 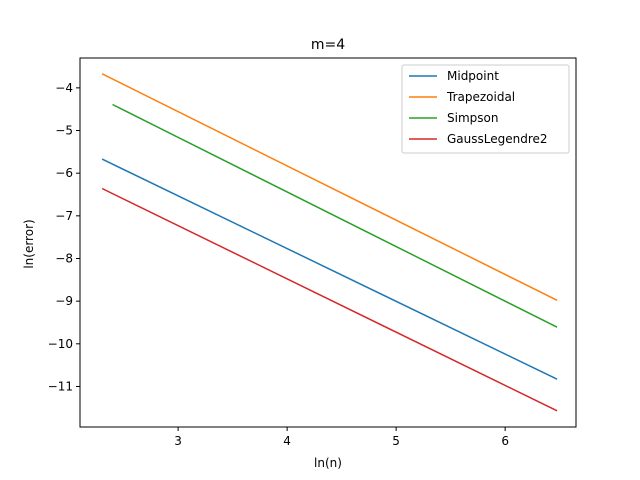 What do you see at coordinates (64, 131) in the screenshot?
I see `y-tick-label: −5` at bounding box center [64, 131].